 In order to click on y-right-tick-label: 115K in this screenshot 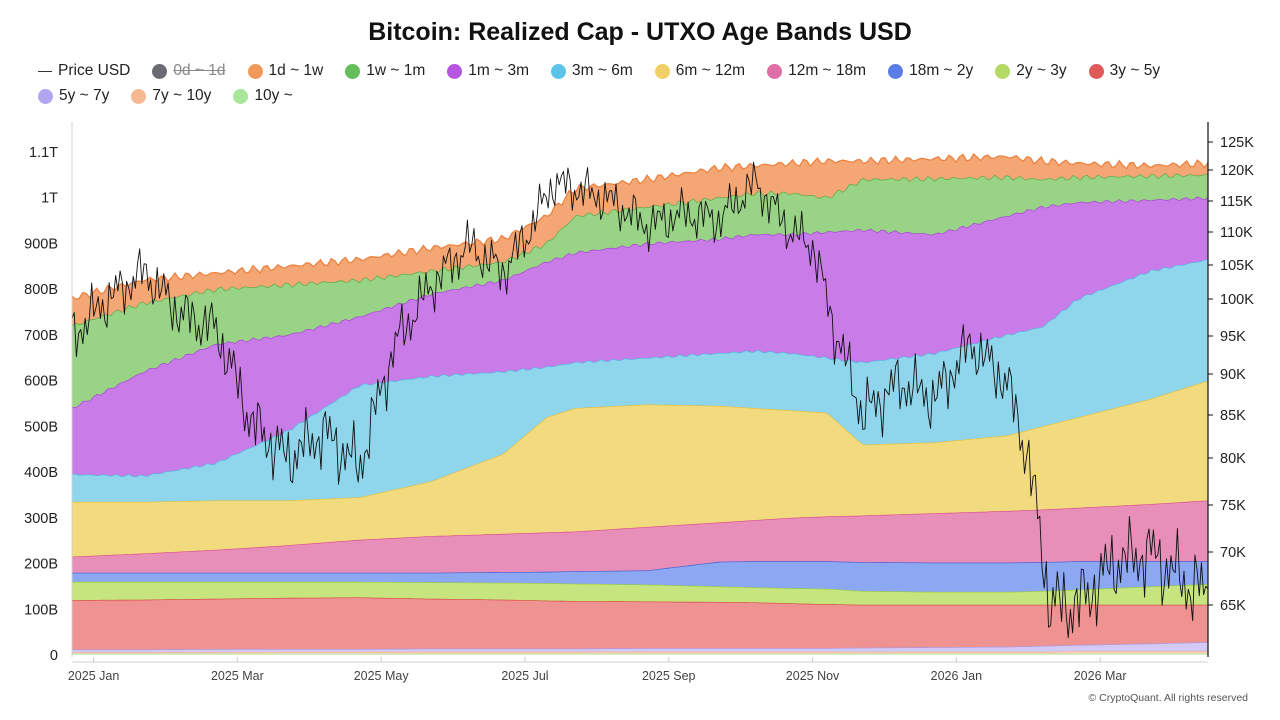, I will do `click(1236, 202)`.